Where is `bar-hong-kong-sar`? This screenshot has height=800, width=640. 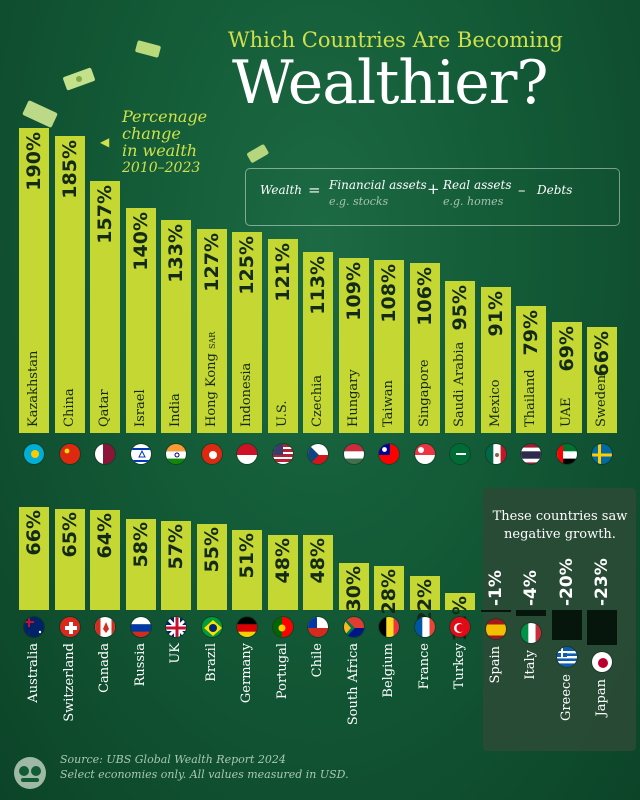
bar-hong-kong-sar is located at coordinates (211, 331).